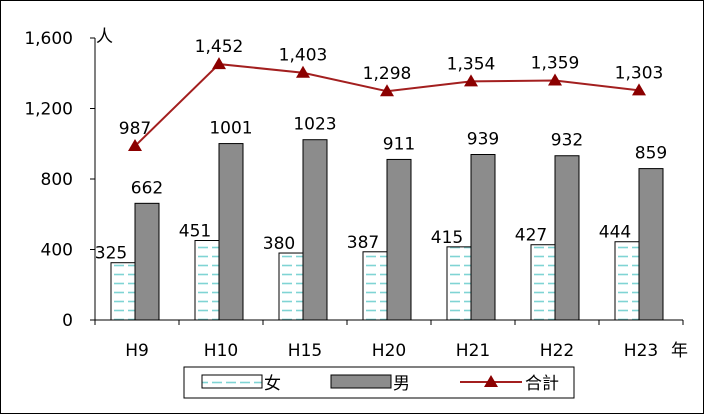 This screenshot has width=704, height=418. I want to click on legend-label-total: 合計, so click(542, 384).